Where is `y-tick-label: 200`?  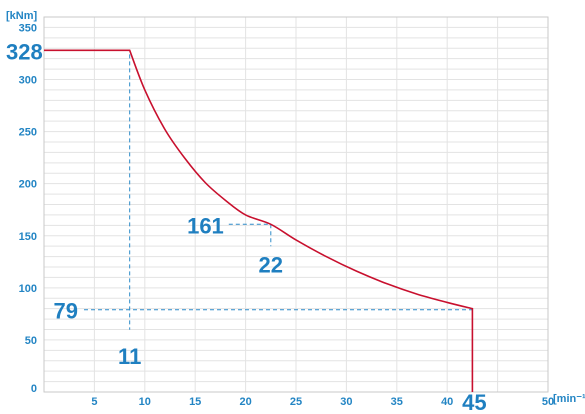
y-tick-label: 200 is located at coordinates (28, 185).